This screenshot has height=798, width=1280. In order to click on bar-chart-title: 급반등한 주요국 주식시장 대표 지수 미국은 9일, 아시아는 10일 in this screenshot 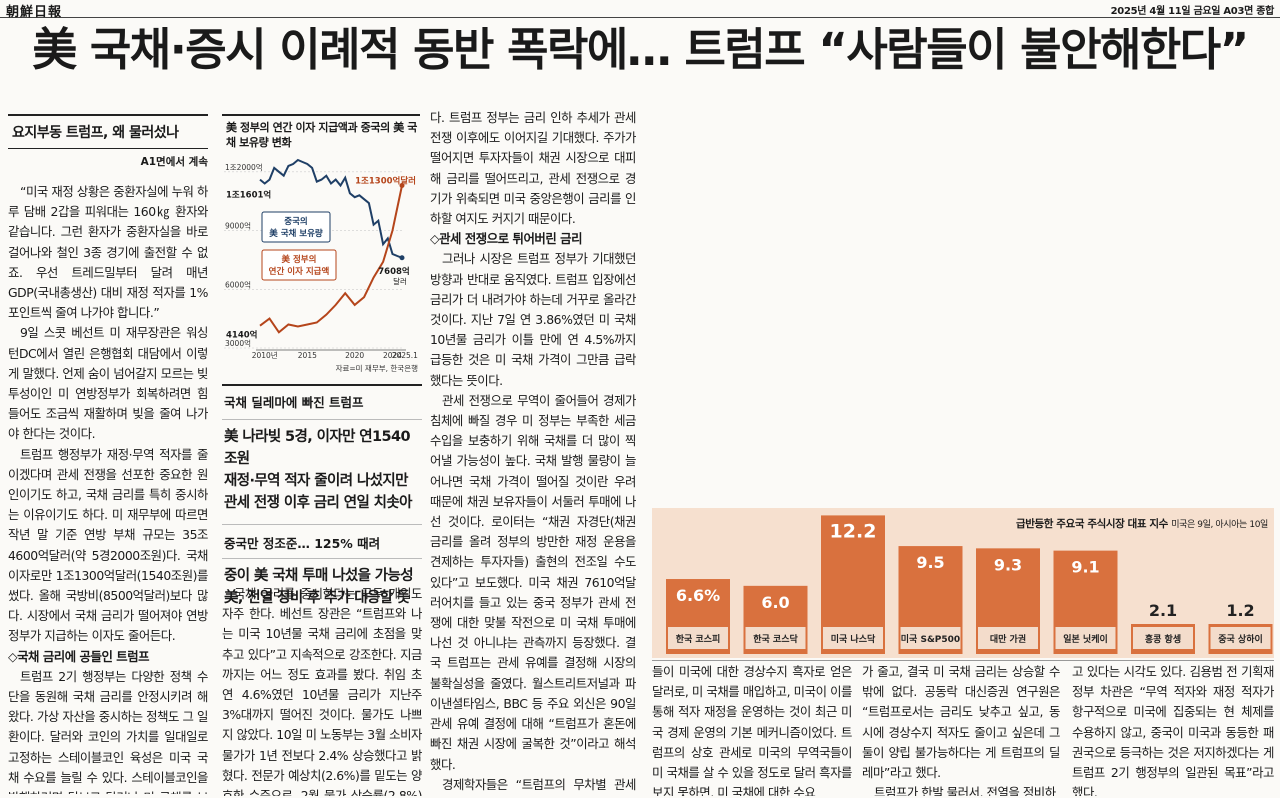, I will do `click(1142, 524)`.